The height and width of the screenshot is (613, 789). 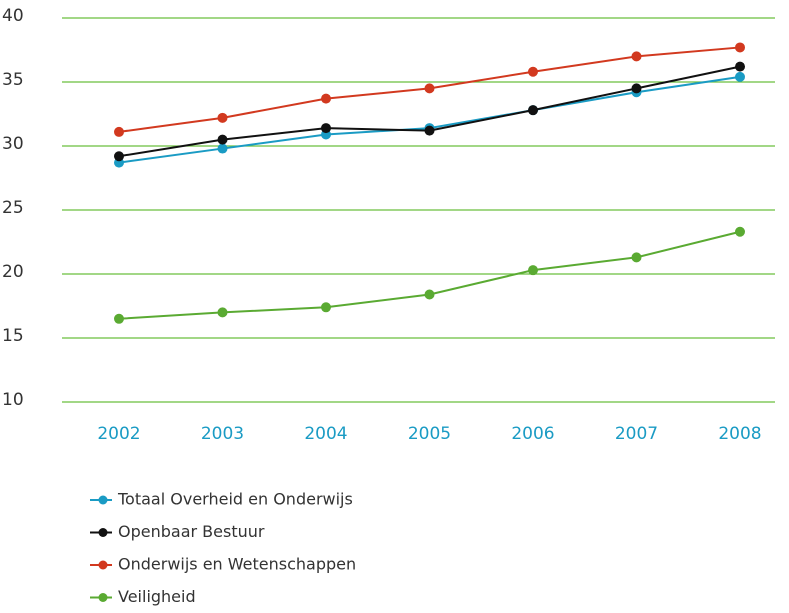 What do you see at coordinates (739, 434) in the screenshot?
I see `x-tick-label: 2008` at bounding box center [739, 434].